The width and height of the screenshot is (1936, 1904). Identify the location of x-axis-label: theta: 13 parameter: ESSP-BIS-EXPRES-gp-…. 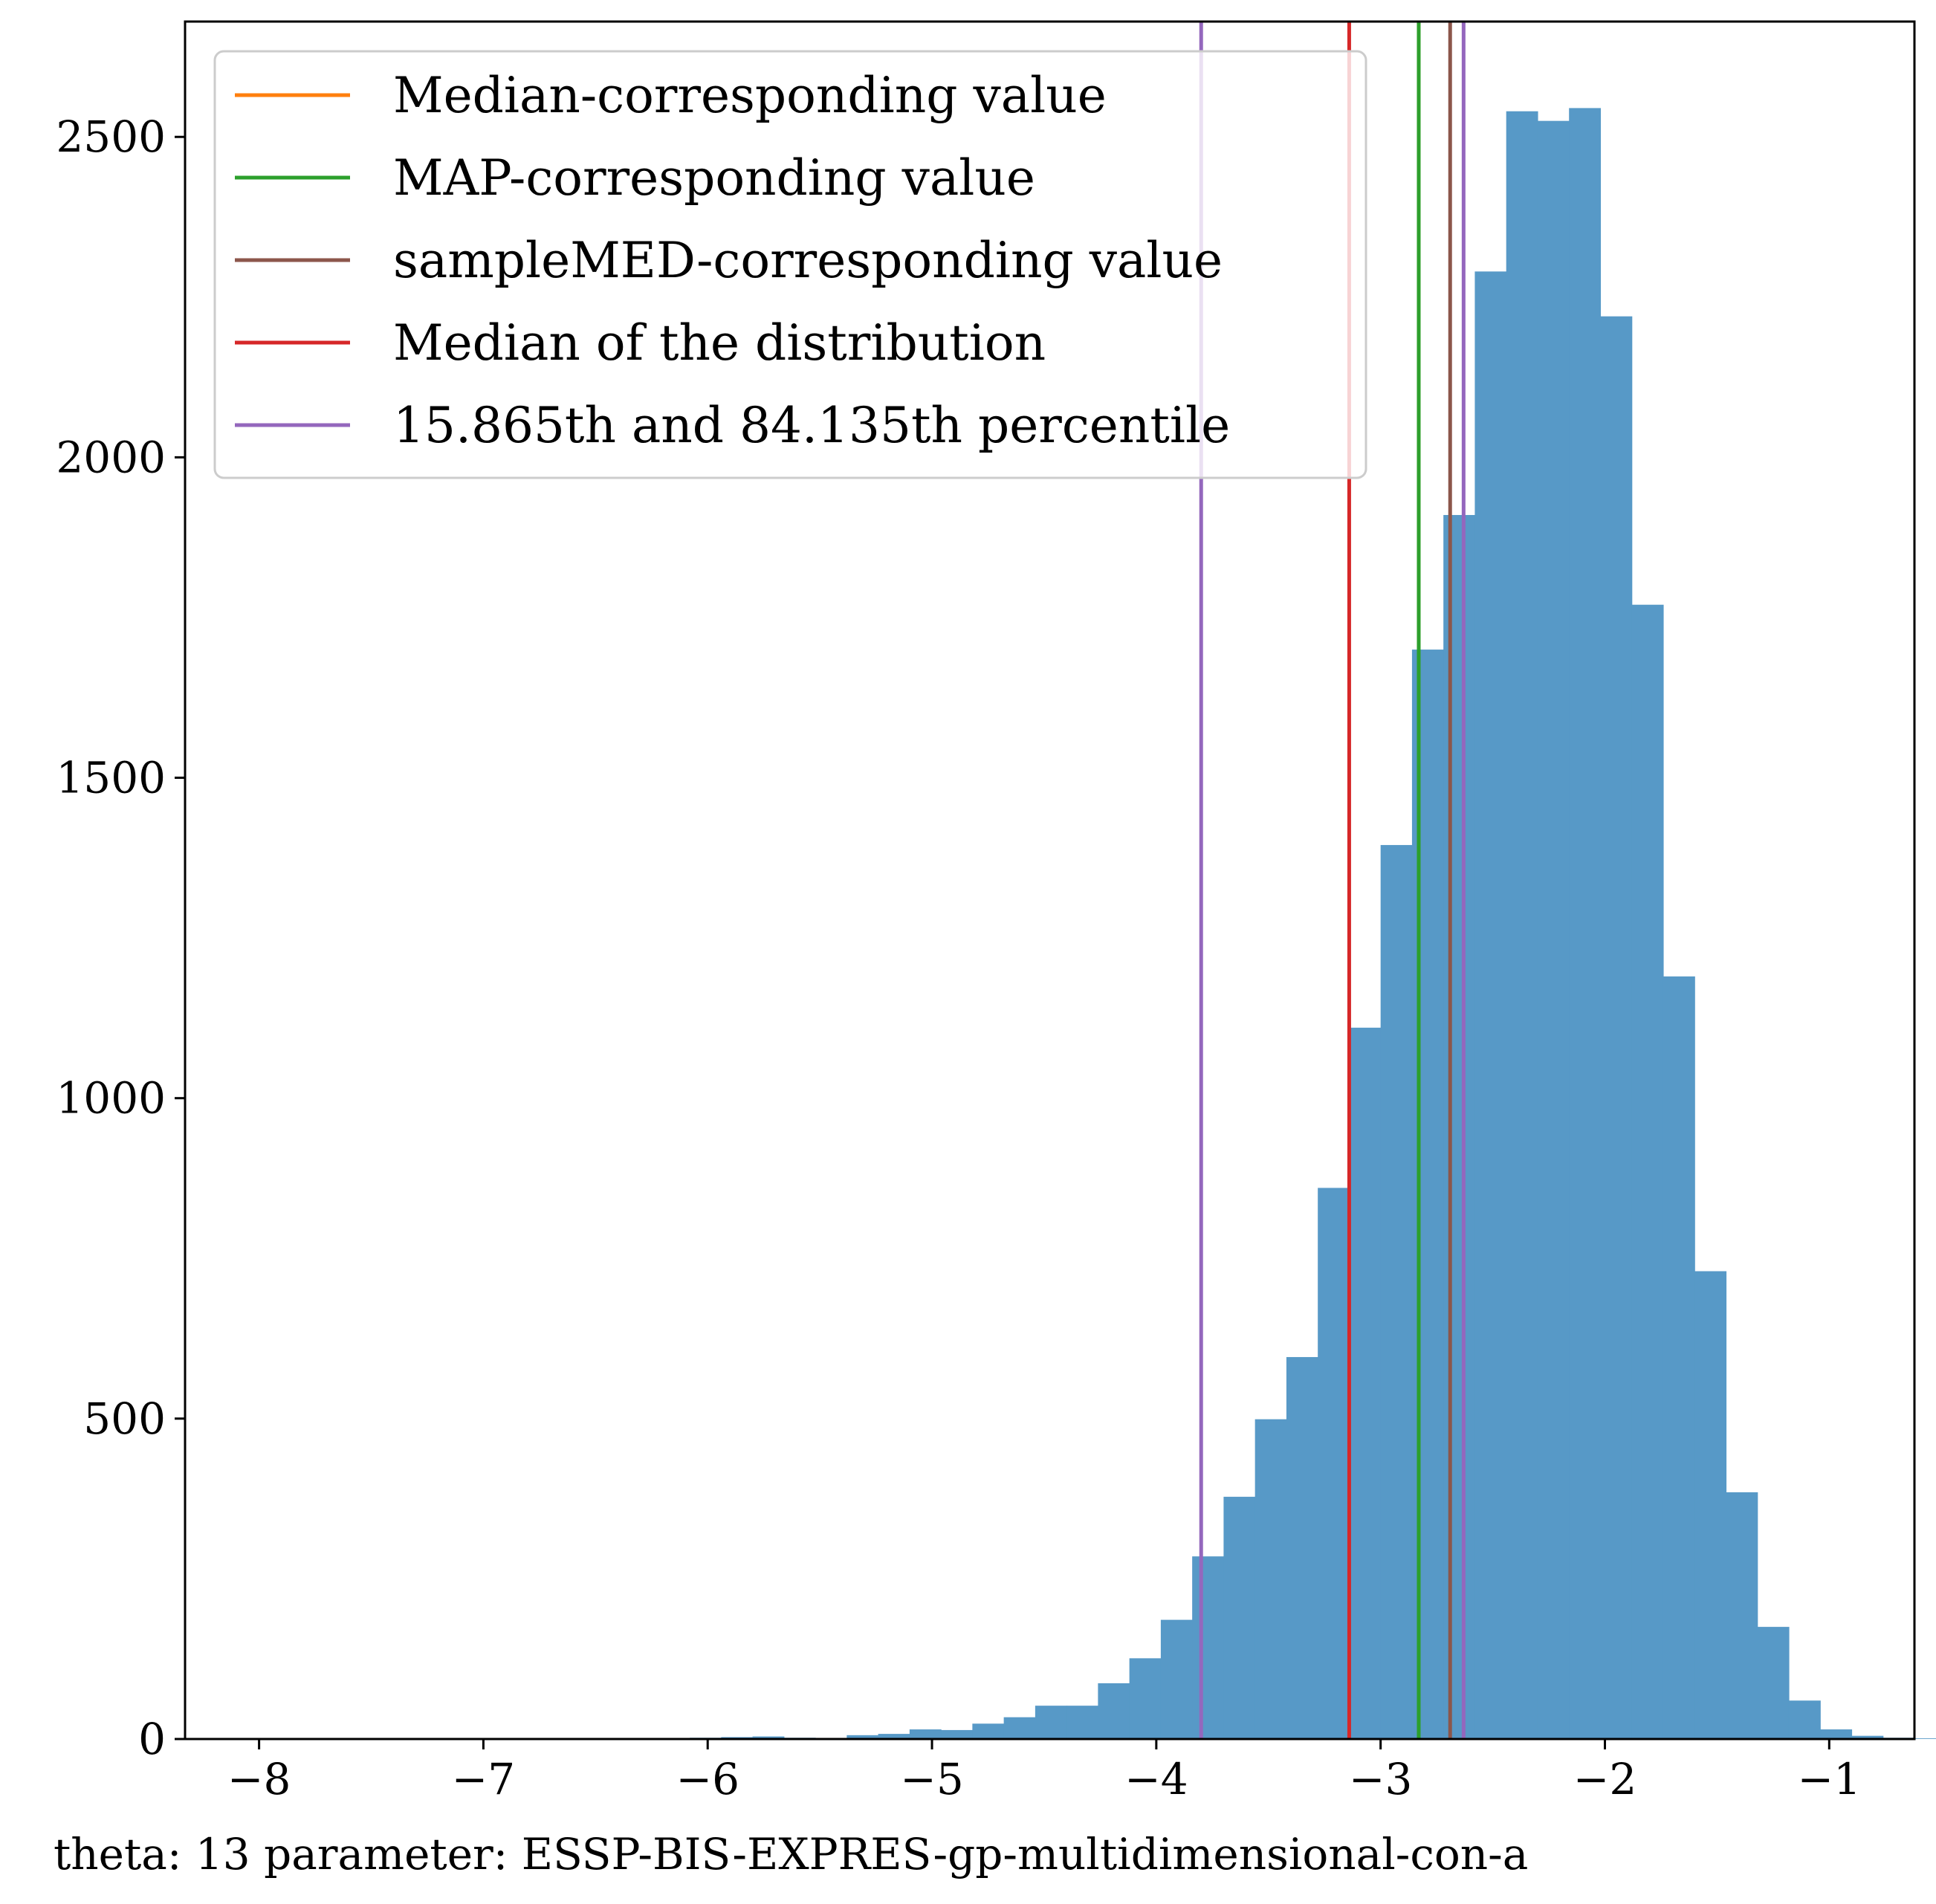
(791, 1854).